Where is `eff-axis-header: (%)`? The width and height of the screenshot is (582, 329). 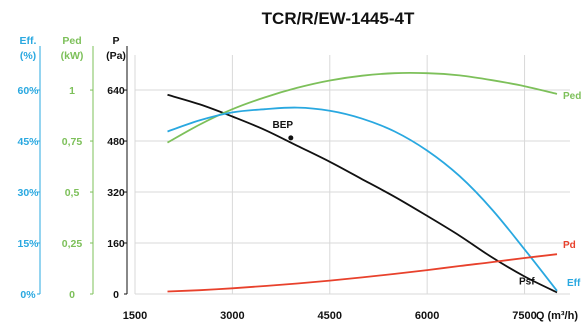
eff-axis-header: (%) is located at coordinates (28, 56).